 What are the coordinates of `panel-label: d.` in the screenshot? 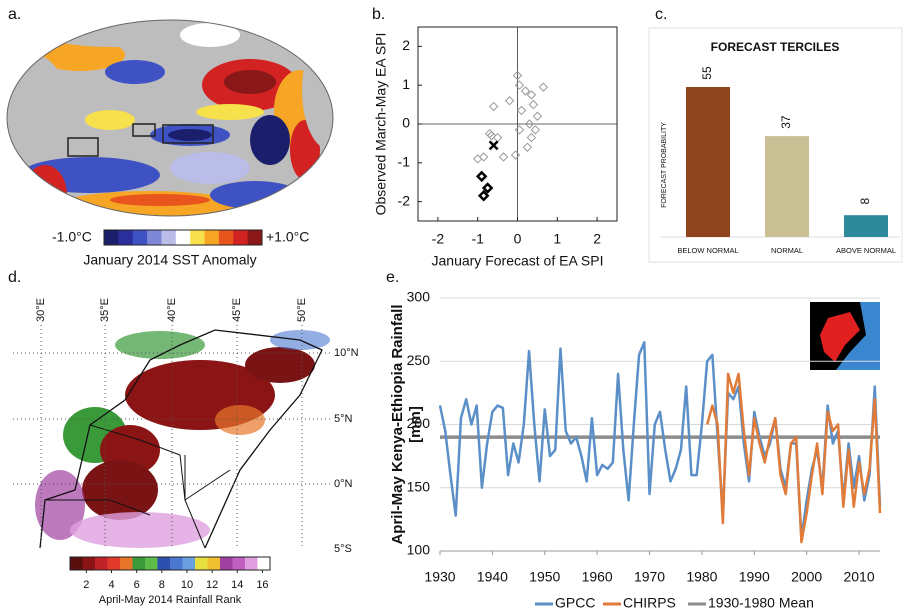 It's located at (14, 277).